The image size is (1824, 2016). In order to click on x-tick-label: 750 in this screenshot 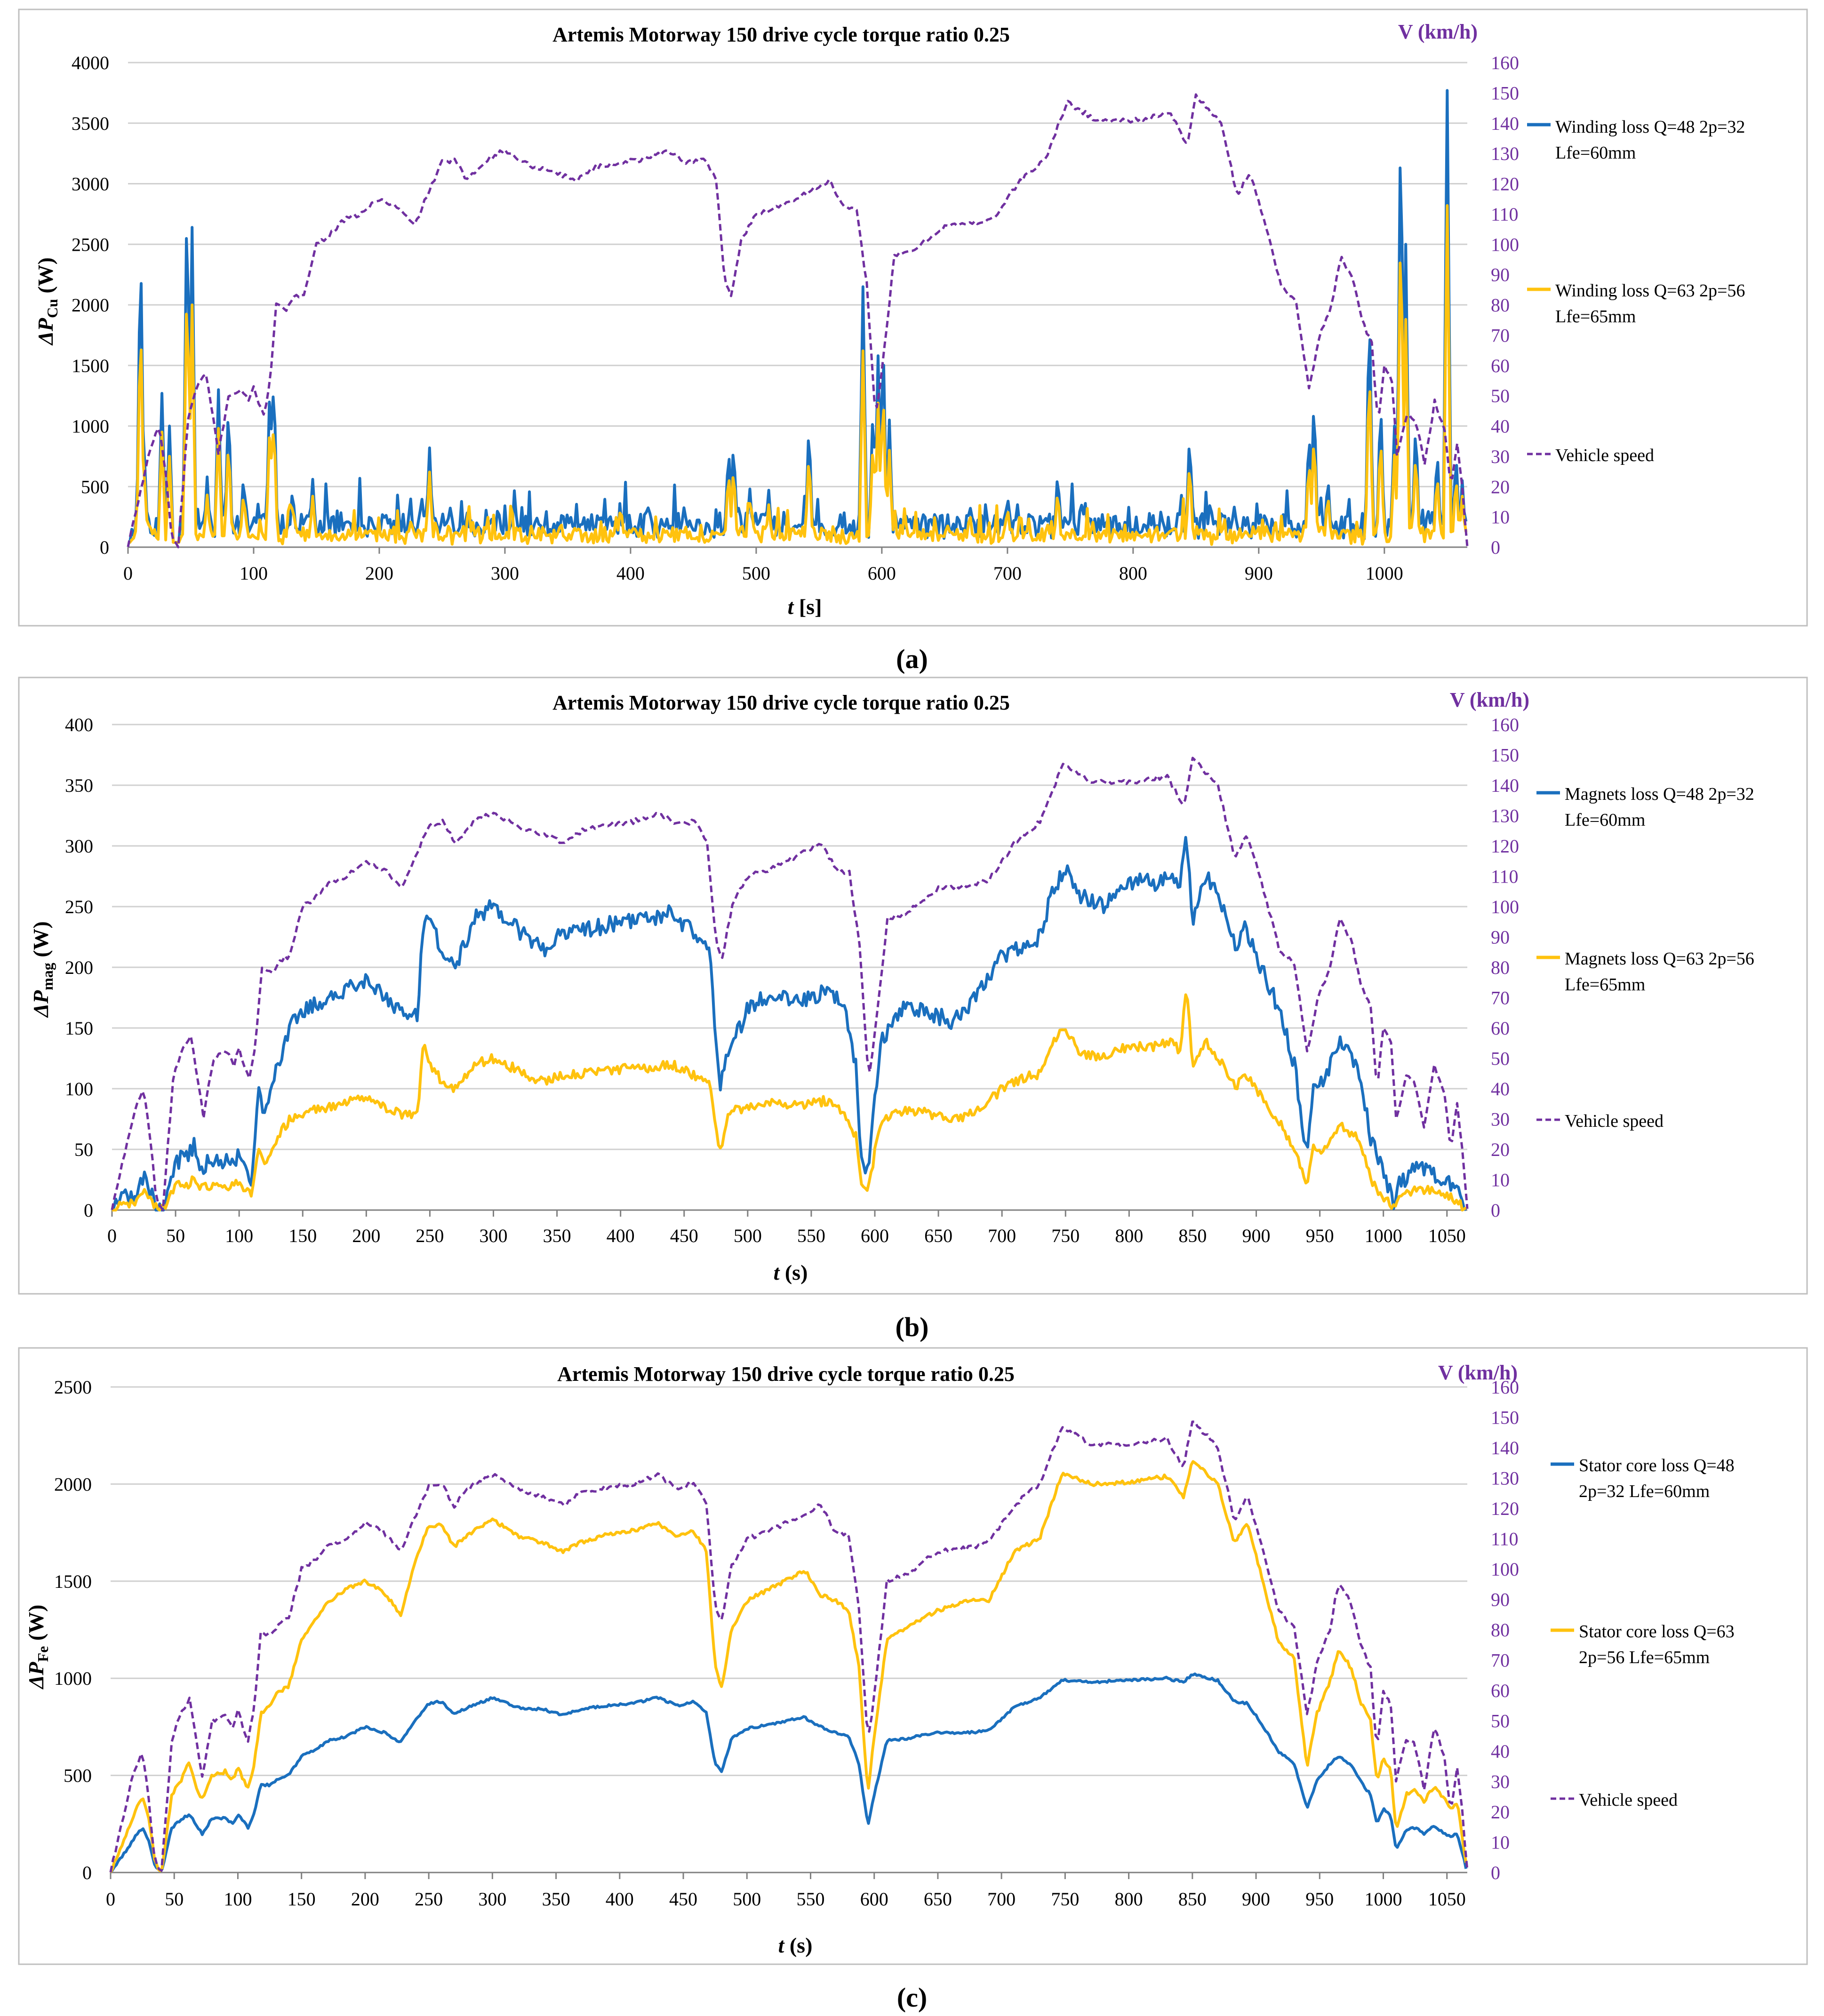, I will do `click(1065, 1899)`.